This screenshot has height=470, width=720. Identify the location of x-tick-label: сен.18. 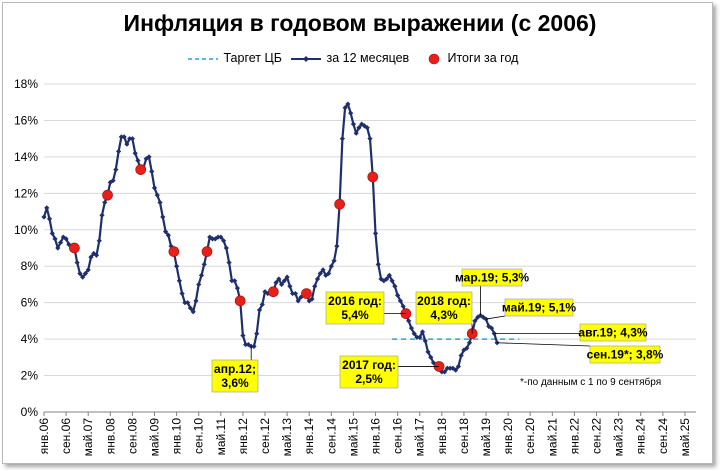
(464, 436).